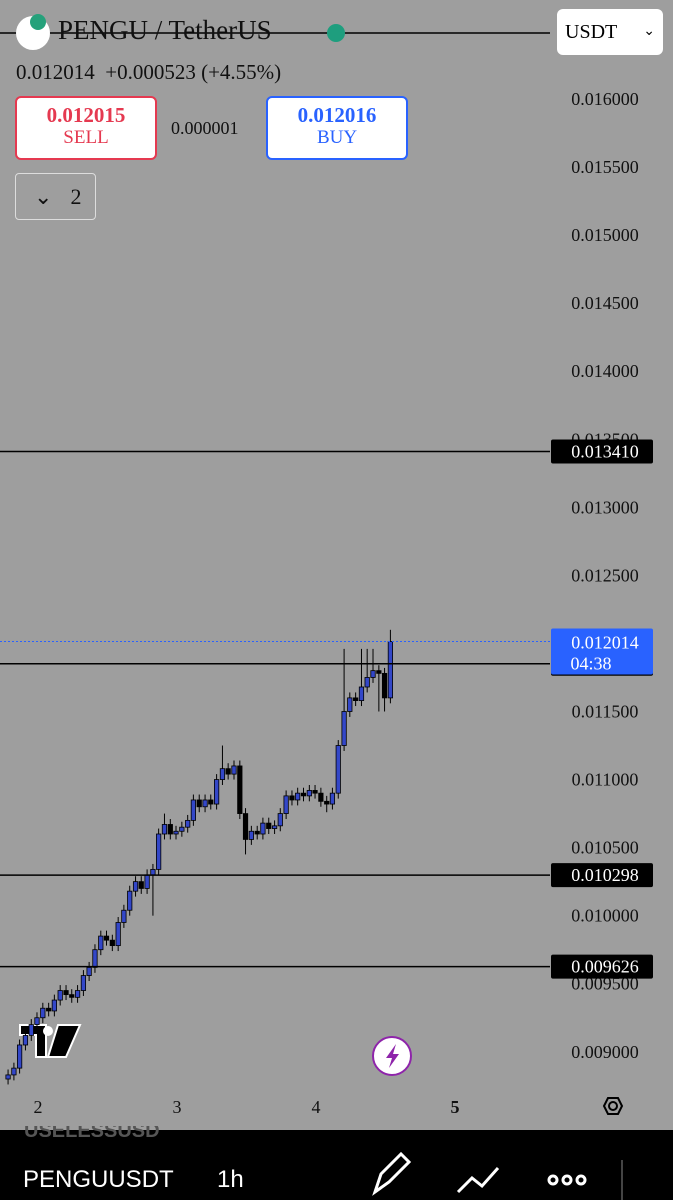 The image size is (673, 1200). Describe the element at coordinates (55, 196) in the screenshot. I see `indicators-toggle: ⌄ 2` at that location.